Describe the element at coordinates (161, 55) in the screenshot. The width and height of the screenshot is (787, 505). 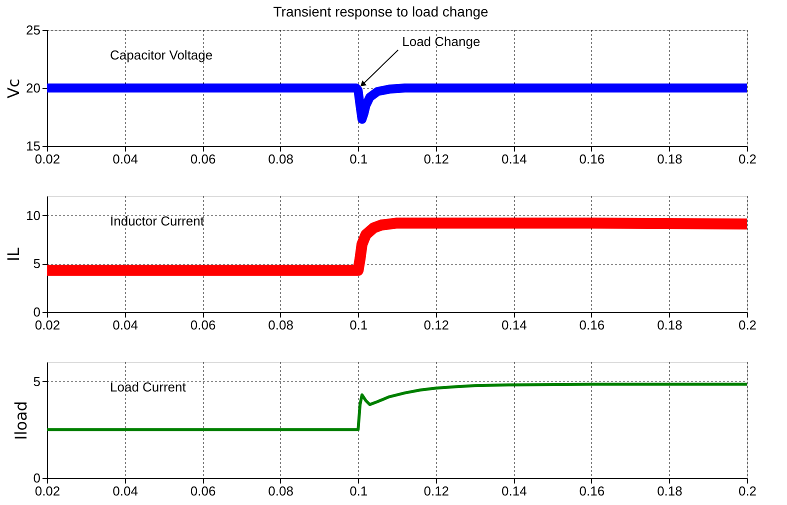
I see `series-label: Capacitor Voltage` at that location.